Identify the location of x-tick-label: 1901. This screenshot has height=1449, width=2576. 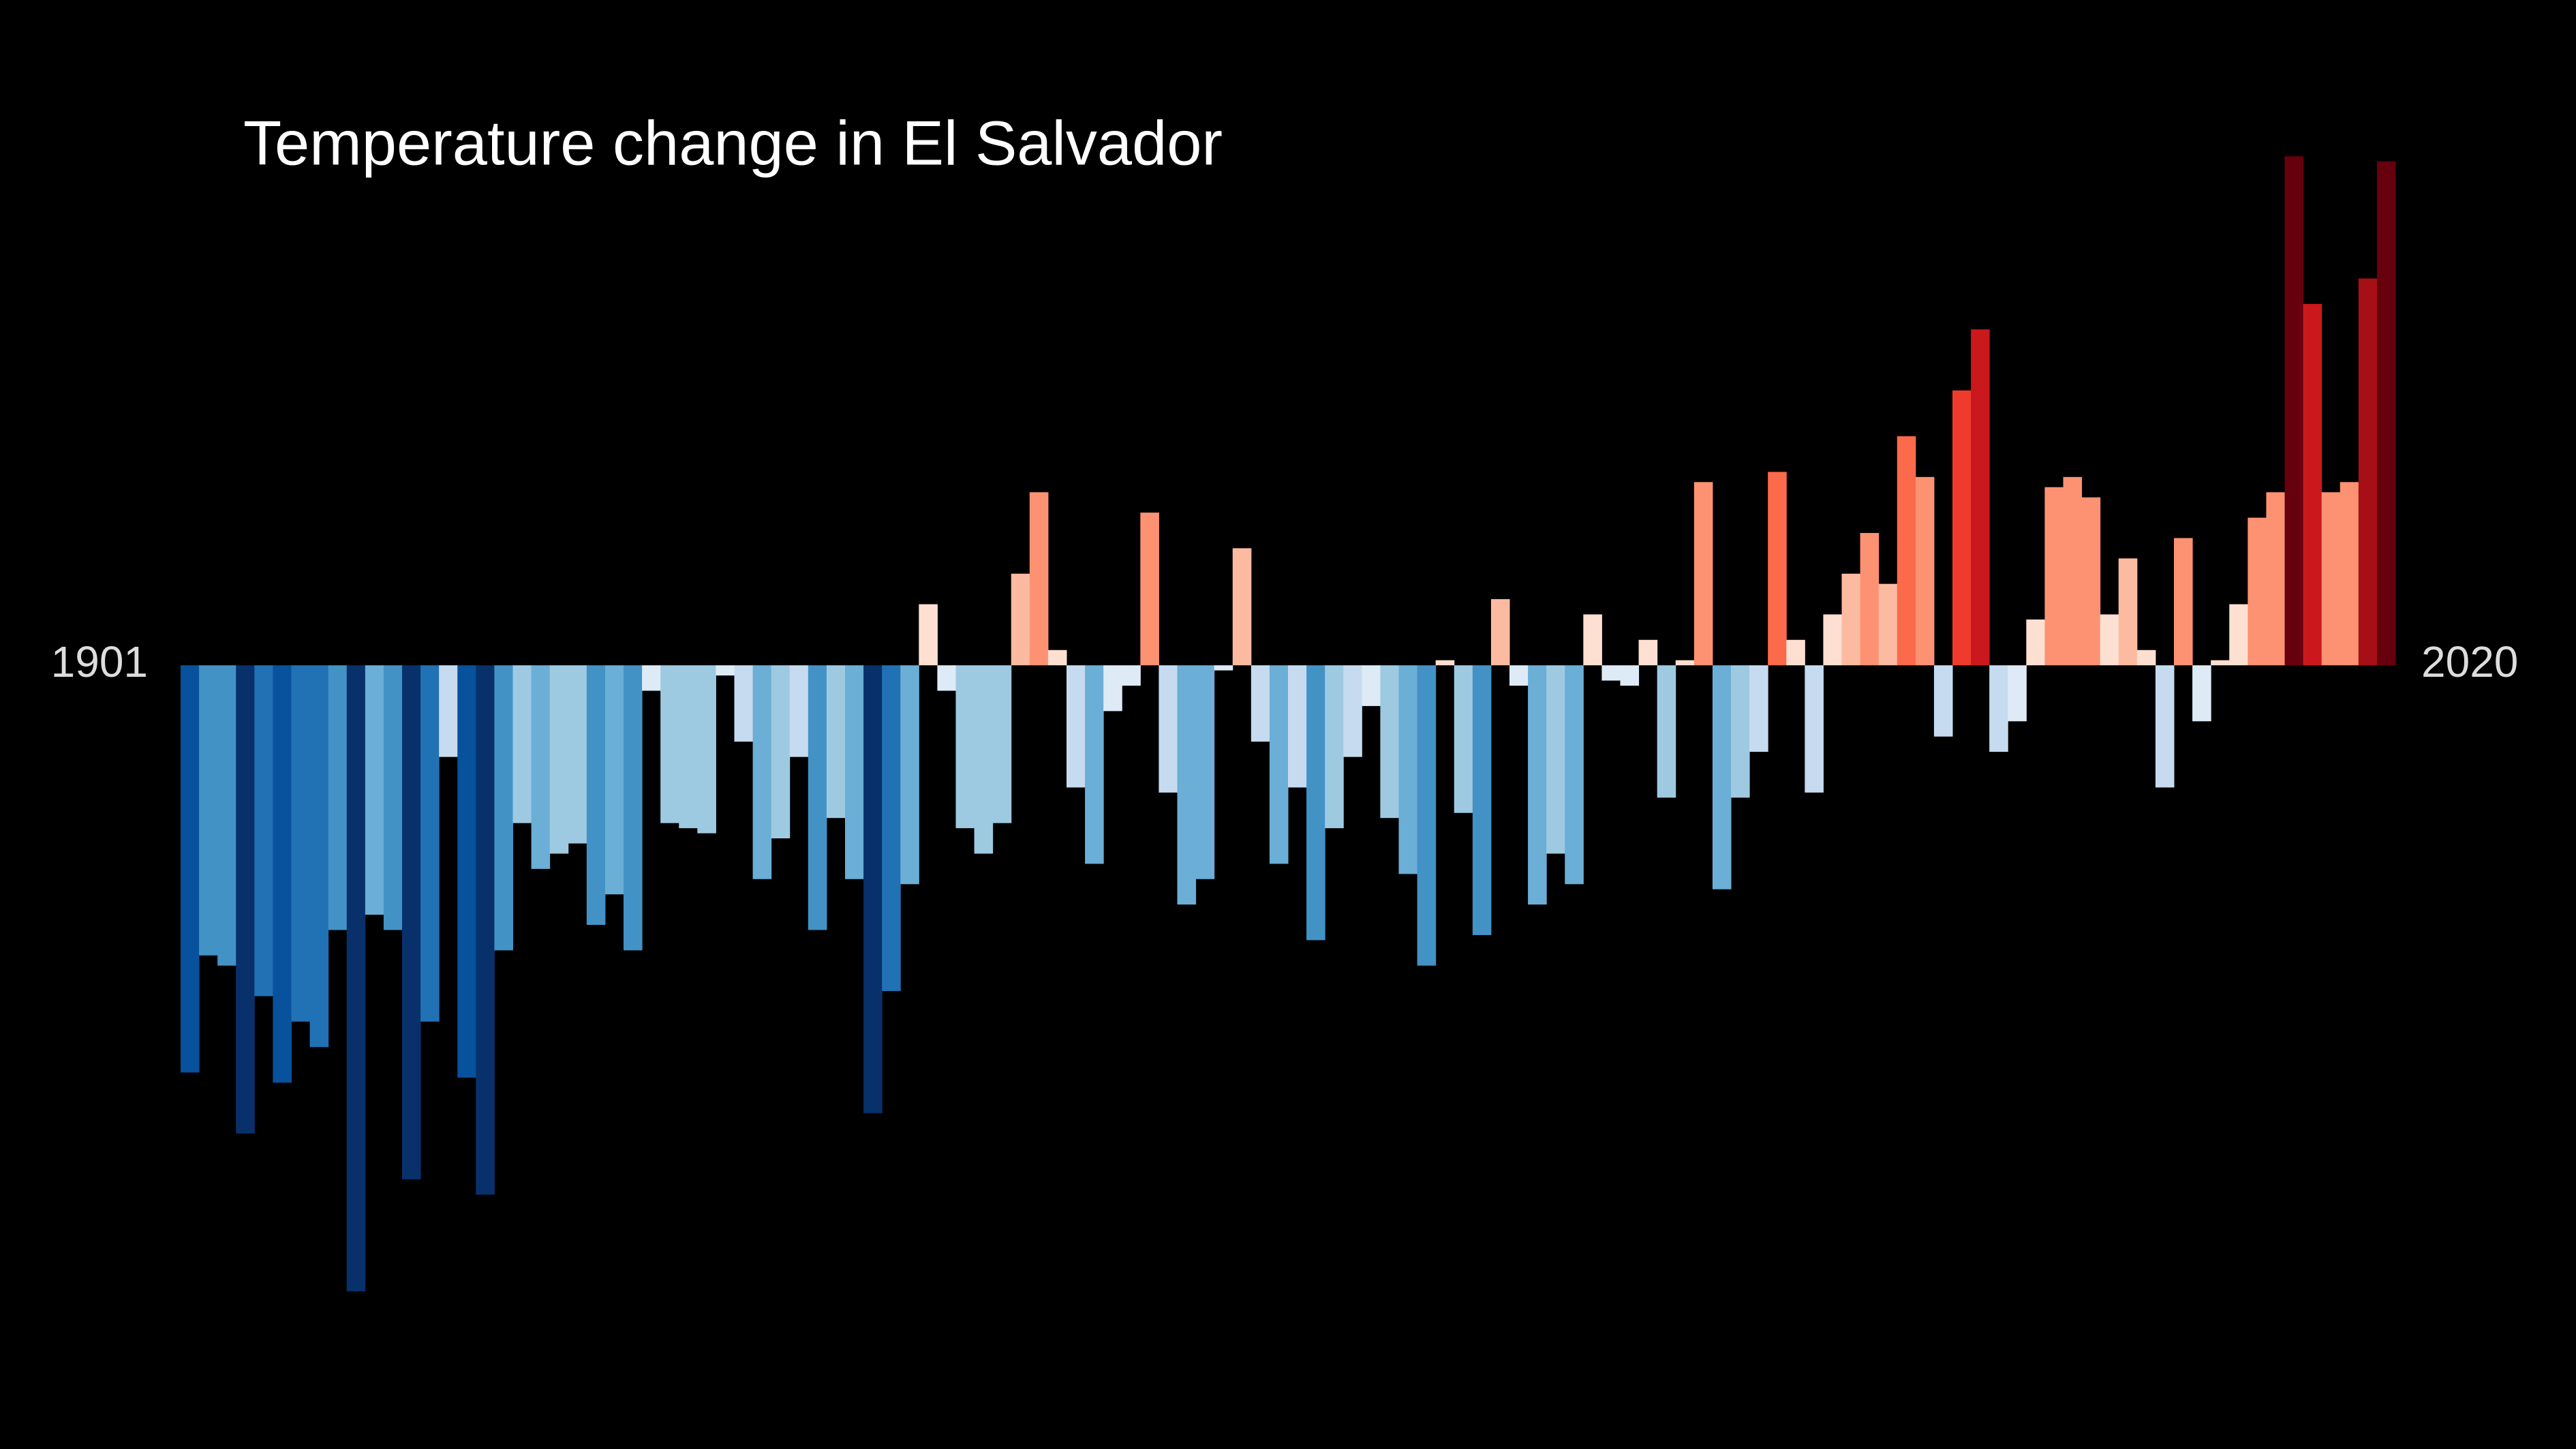
(100, 662).